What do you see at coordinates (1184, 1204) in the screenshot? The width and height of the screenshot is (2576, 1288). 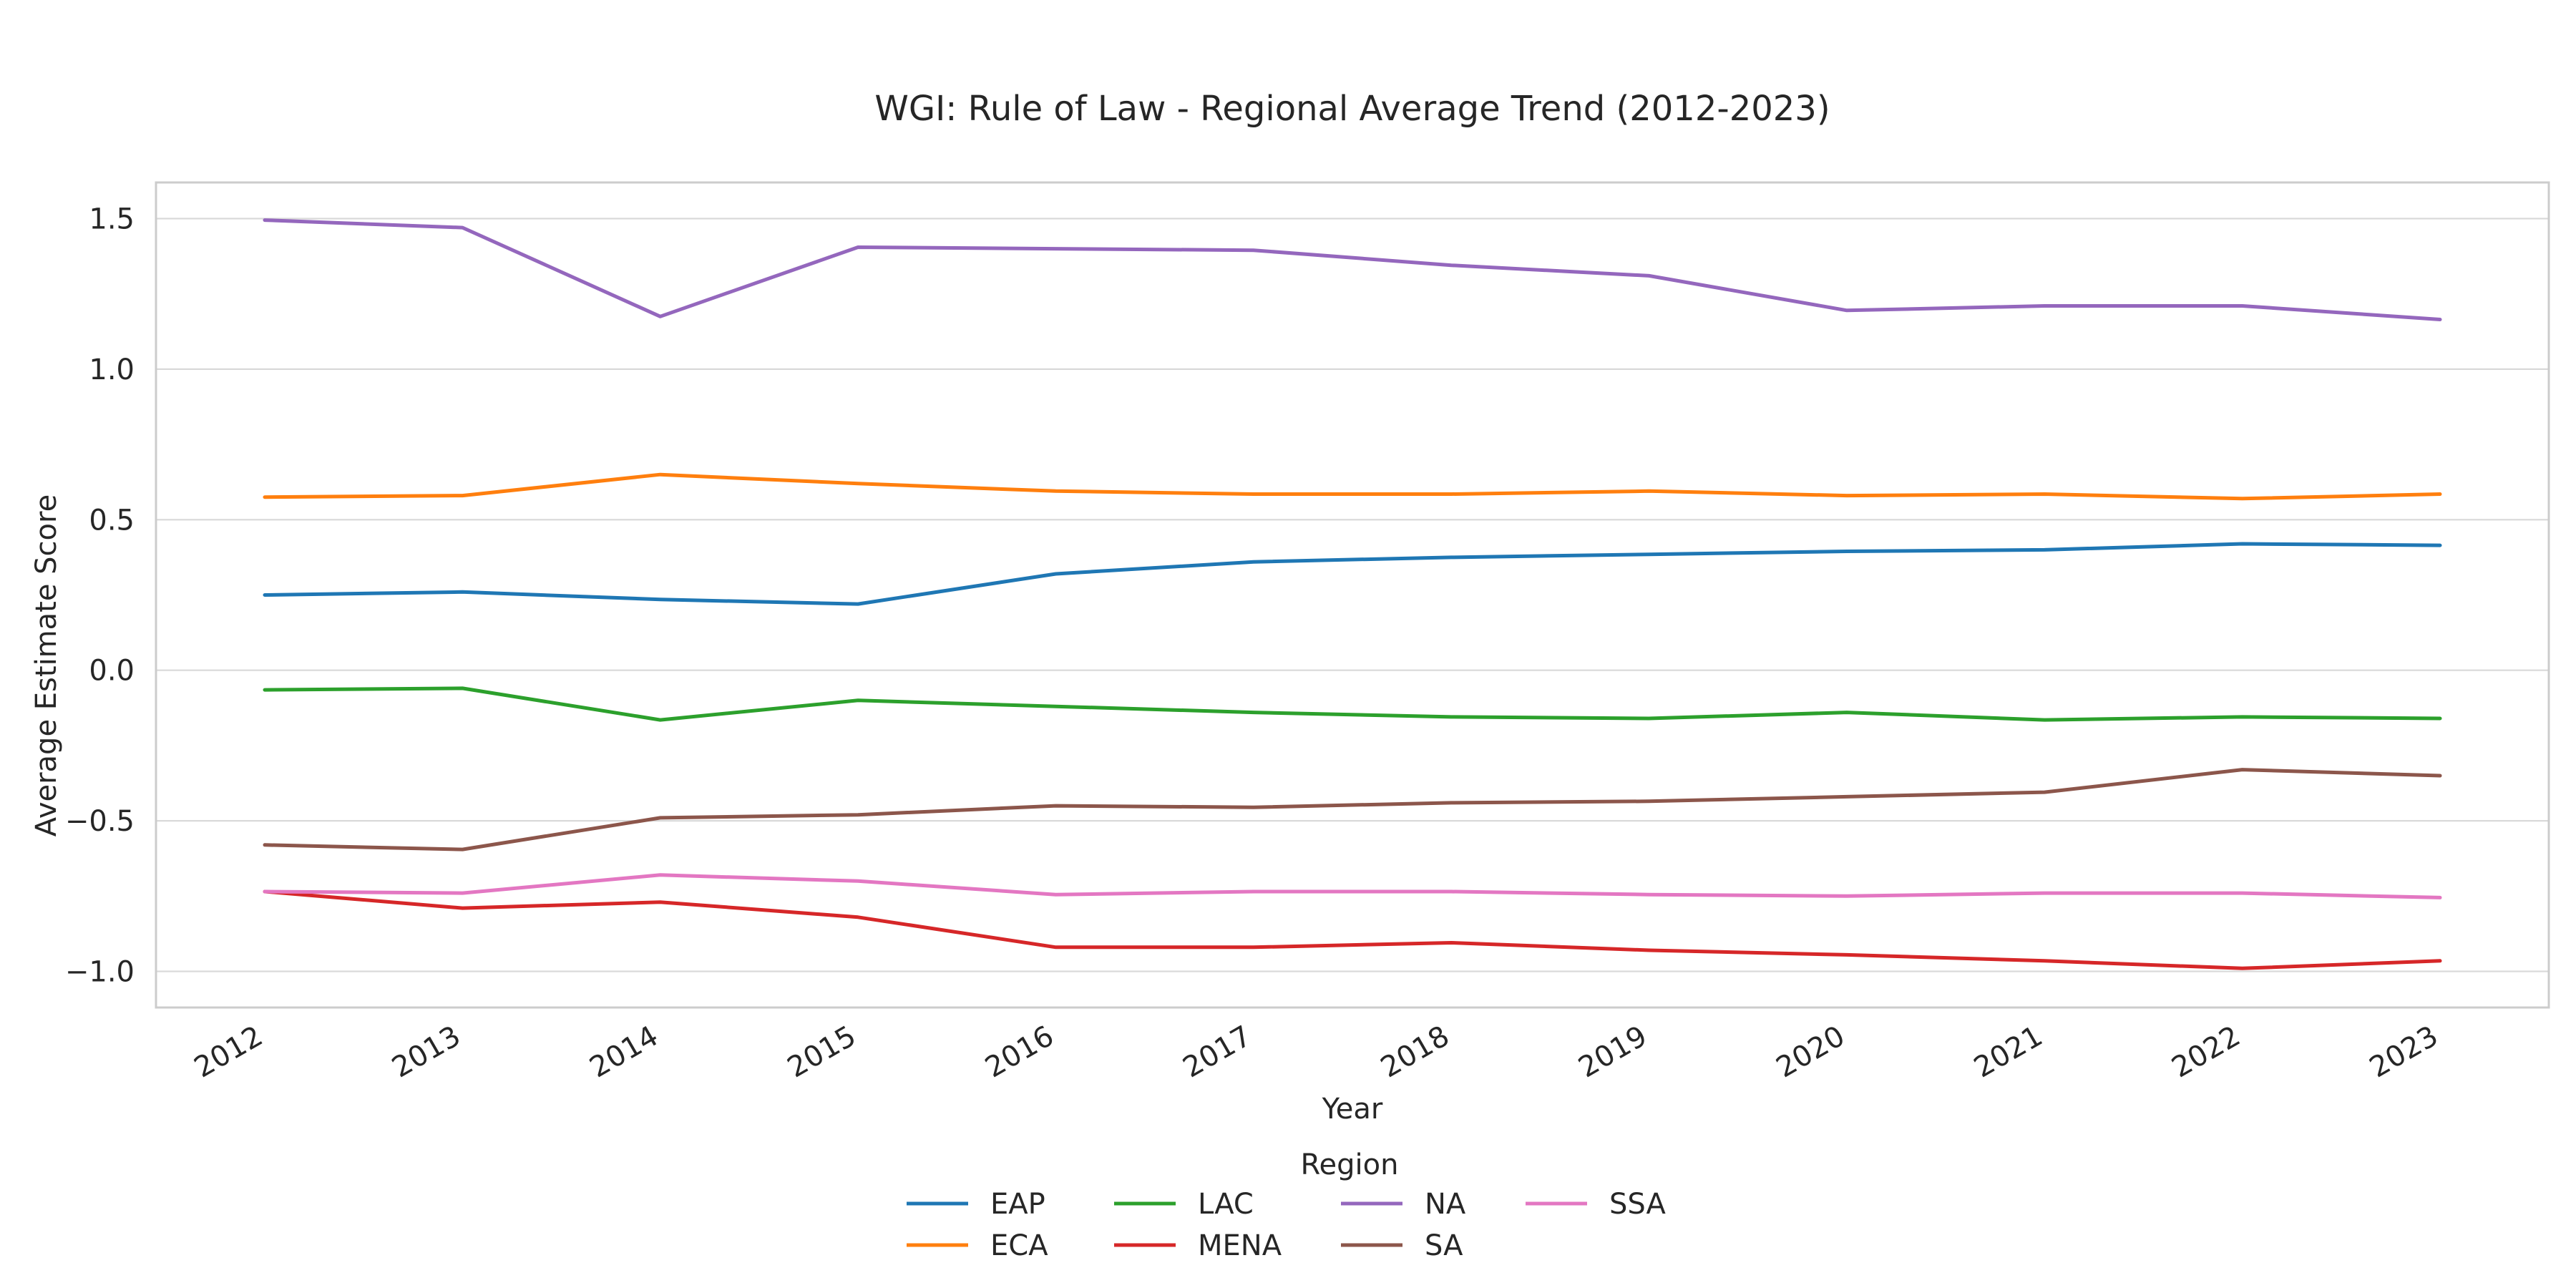 I see `legend-item-lac: LAC` at bounding box center [1184, 1204].